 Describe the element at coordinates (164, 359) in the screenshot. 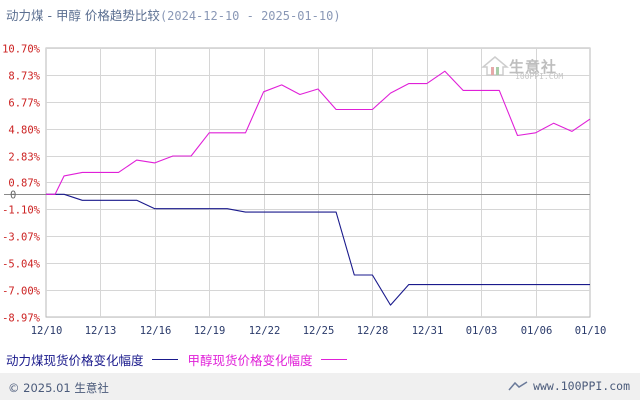

I see `legend-swatch-coal` at that location.